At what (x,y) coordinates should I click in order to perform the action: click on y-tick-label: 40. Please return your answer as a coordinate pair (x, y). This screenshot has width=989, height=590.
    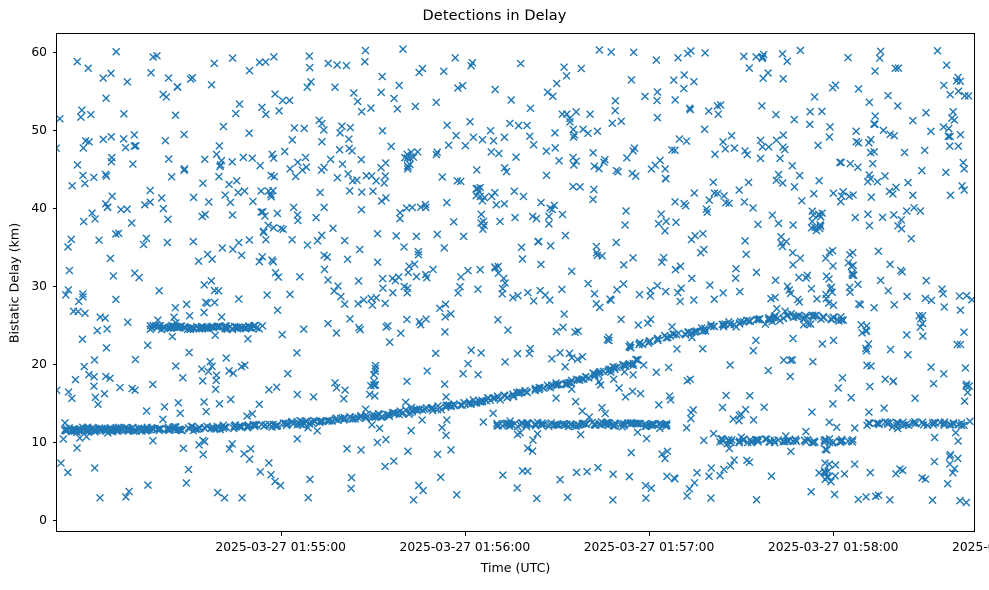
    Looking at the image, I should click on (39, 207).